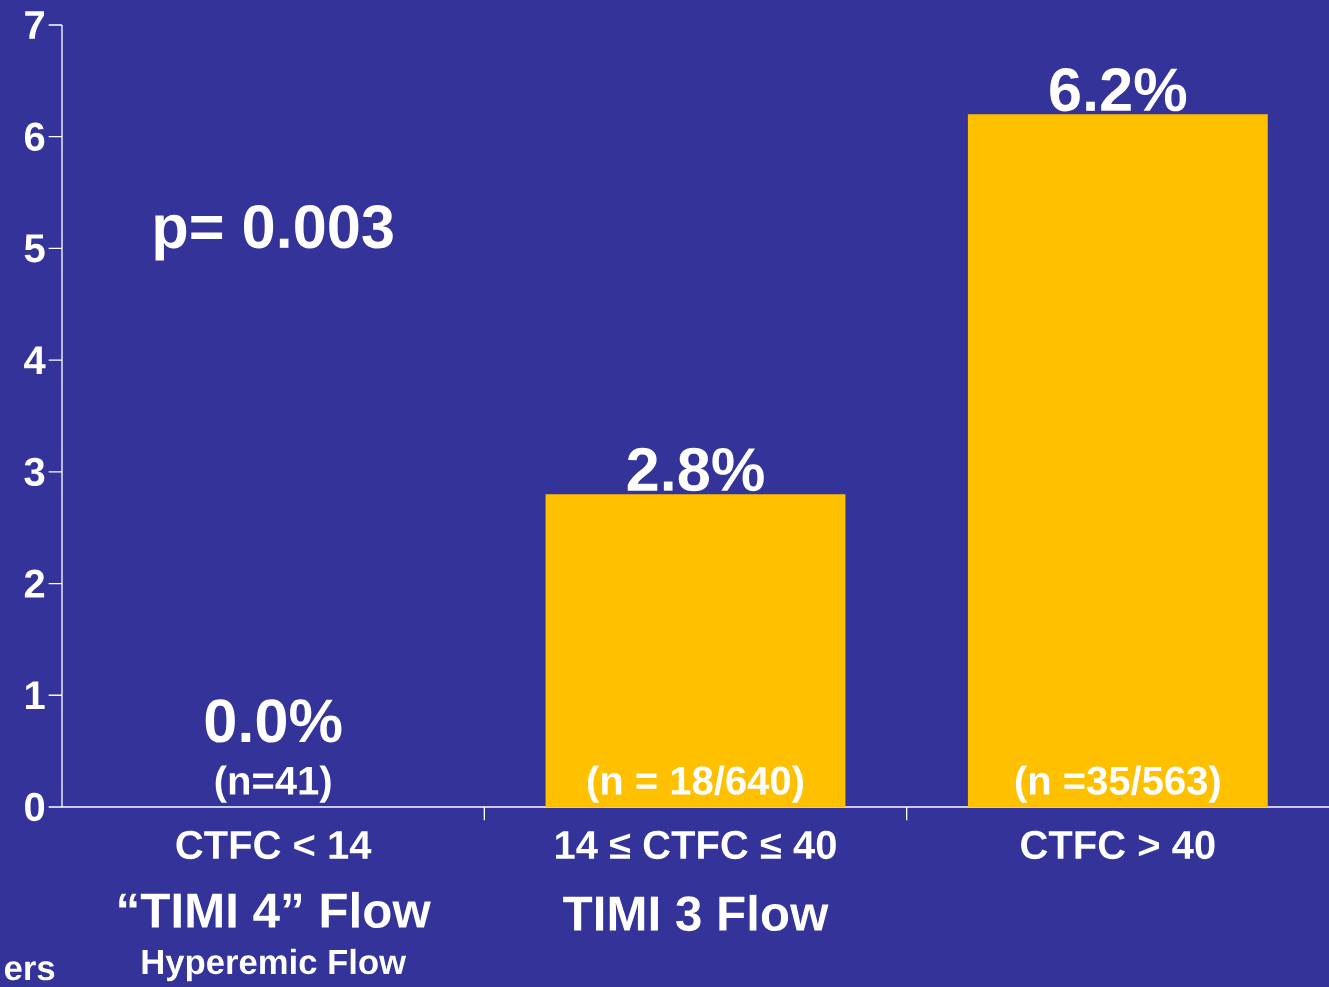 The width and height of the screenshot is (1329, 987). What do you see at coordinates (273, 784) in the screenshot?
I see `annotation: (n=41)` at bounding box center [273, 784].